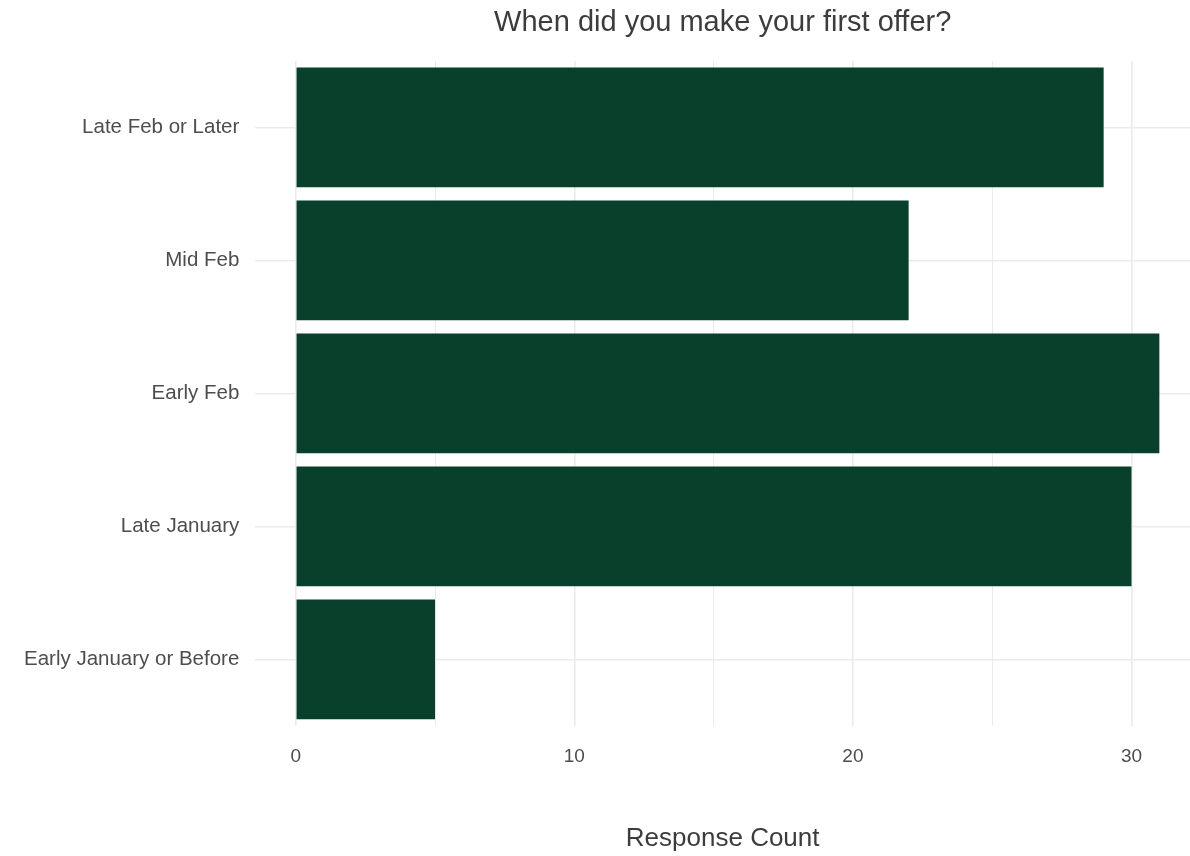 This screenshot has height=856, width=1190. I want to click on chart-title: When did you make your first offer?, so click(723, 21).